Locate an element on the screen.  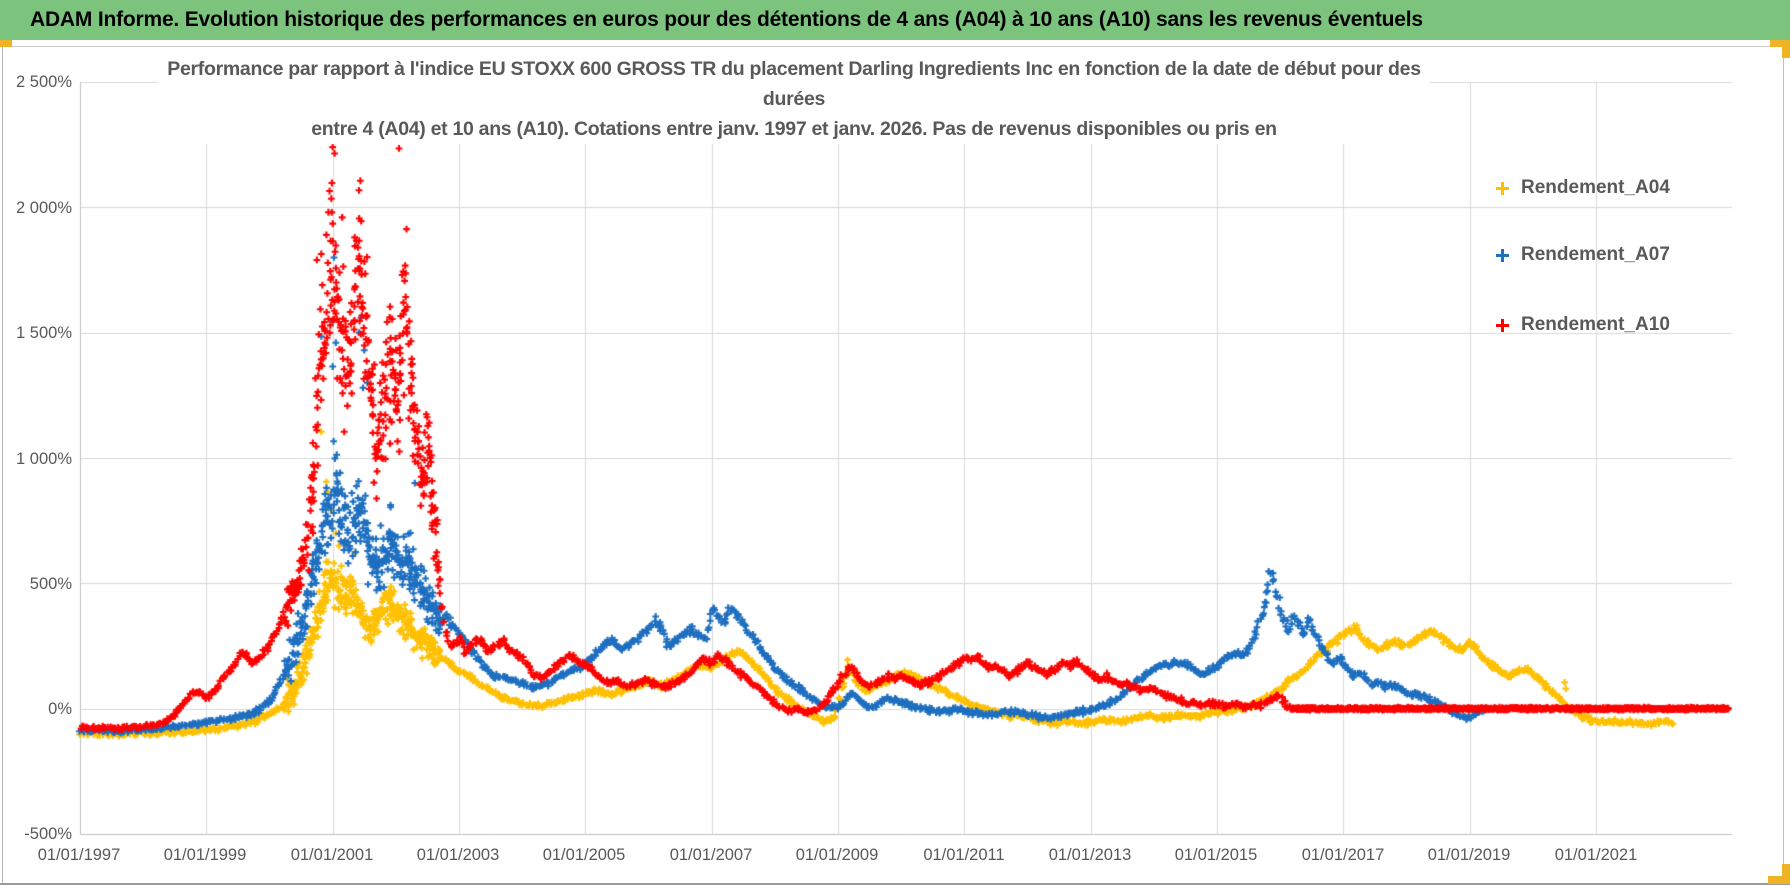
x-tick-label: 01/01/2019 is located at coordinates (1469, 855).